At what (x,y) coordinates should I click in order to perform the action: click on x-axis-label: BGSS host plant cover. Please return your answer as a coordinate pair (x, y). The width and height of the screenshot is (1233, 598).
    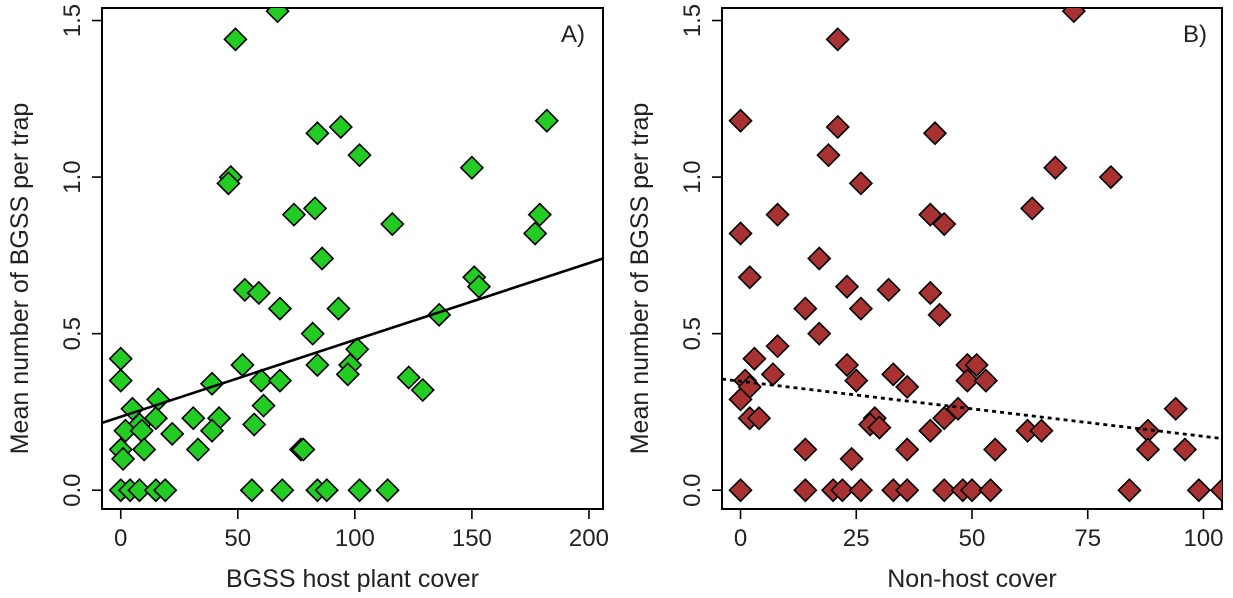
    Looking at the image, I should click on (352, 579).